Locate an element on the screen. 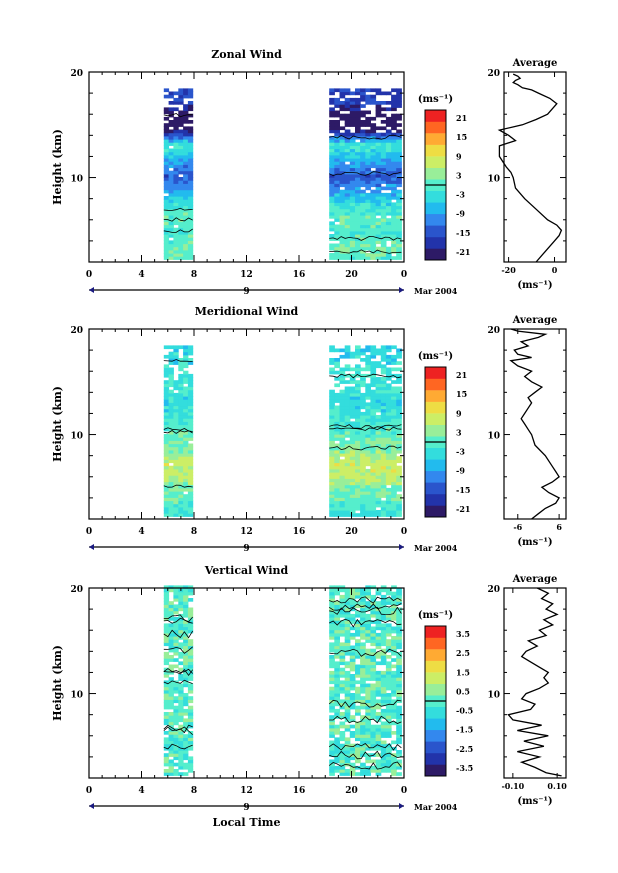  y-axis-label: Height (km) is located at coordinates (57, 167).